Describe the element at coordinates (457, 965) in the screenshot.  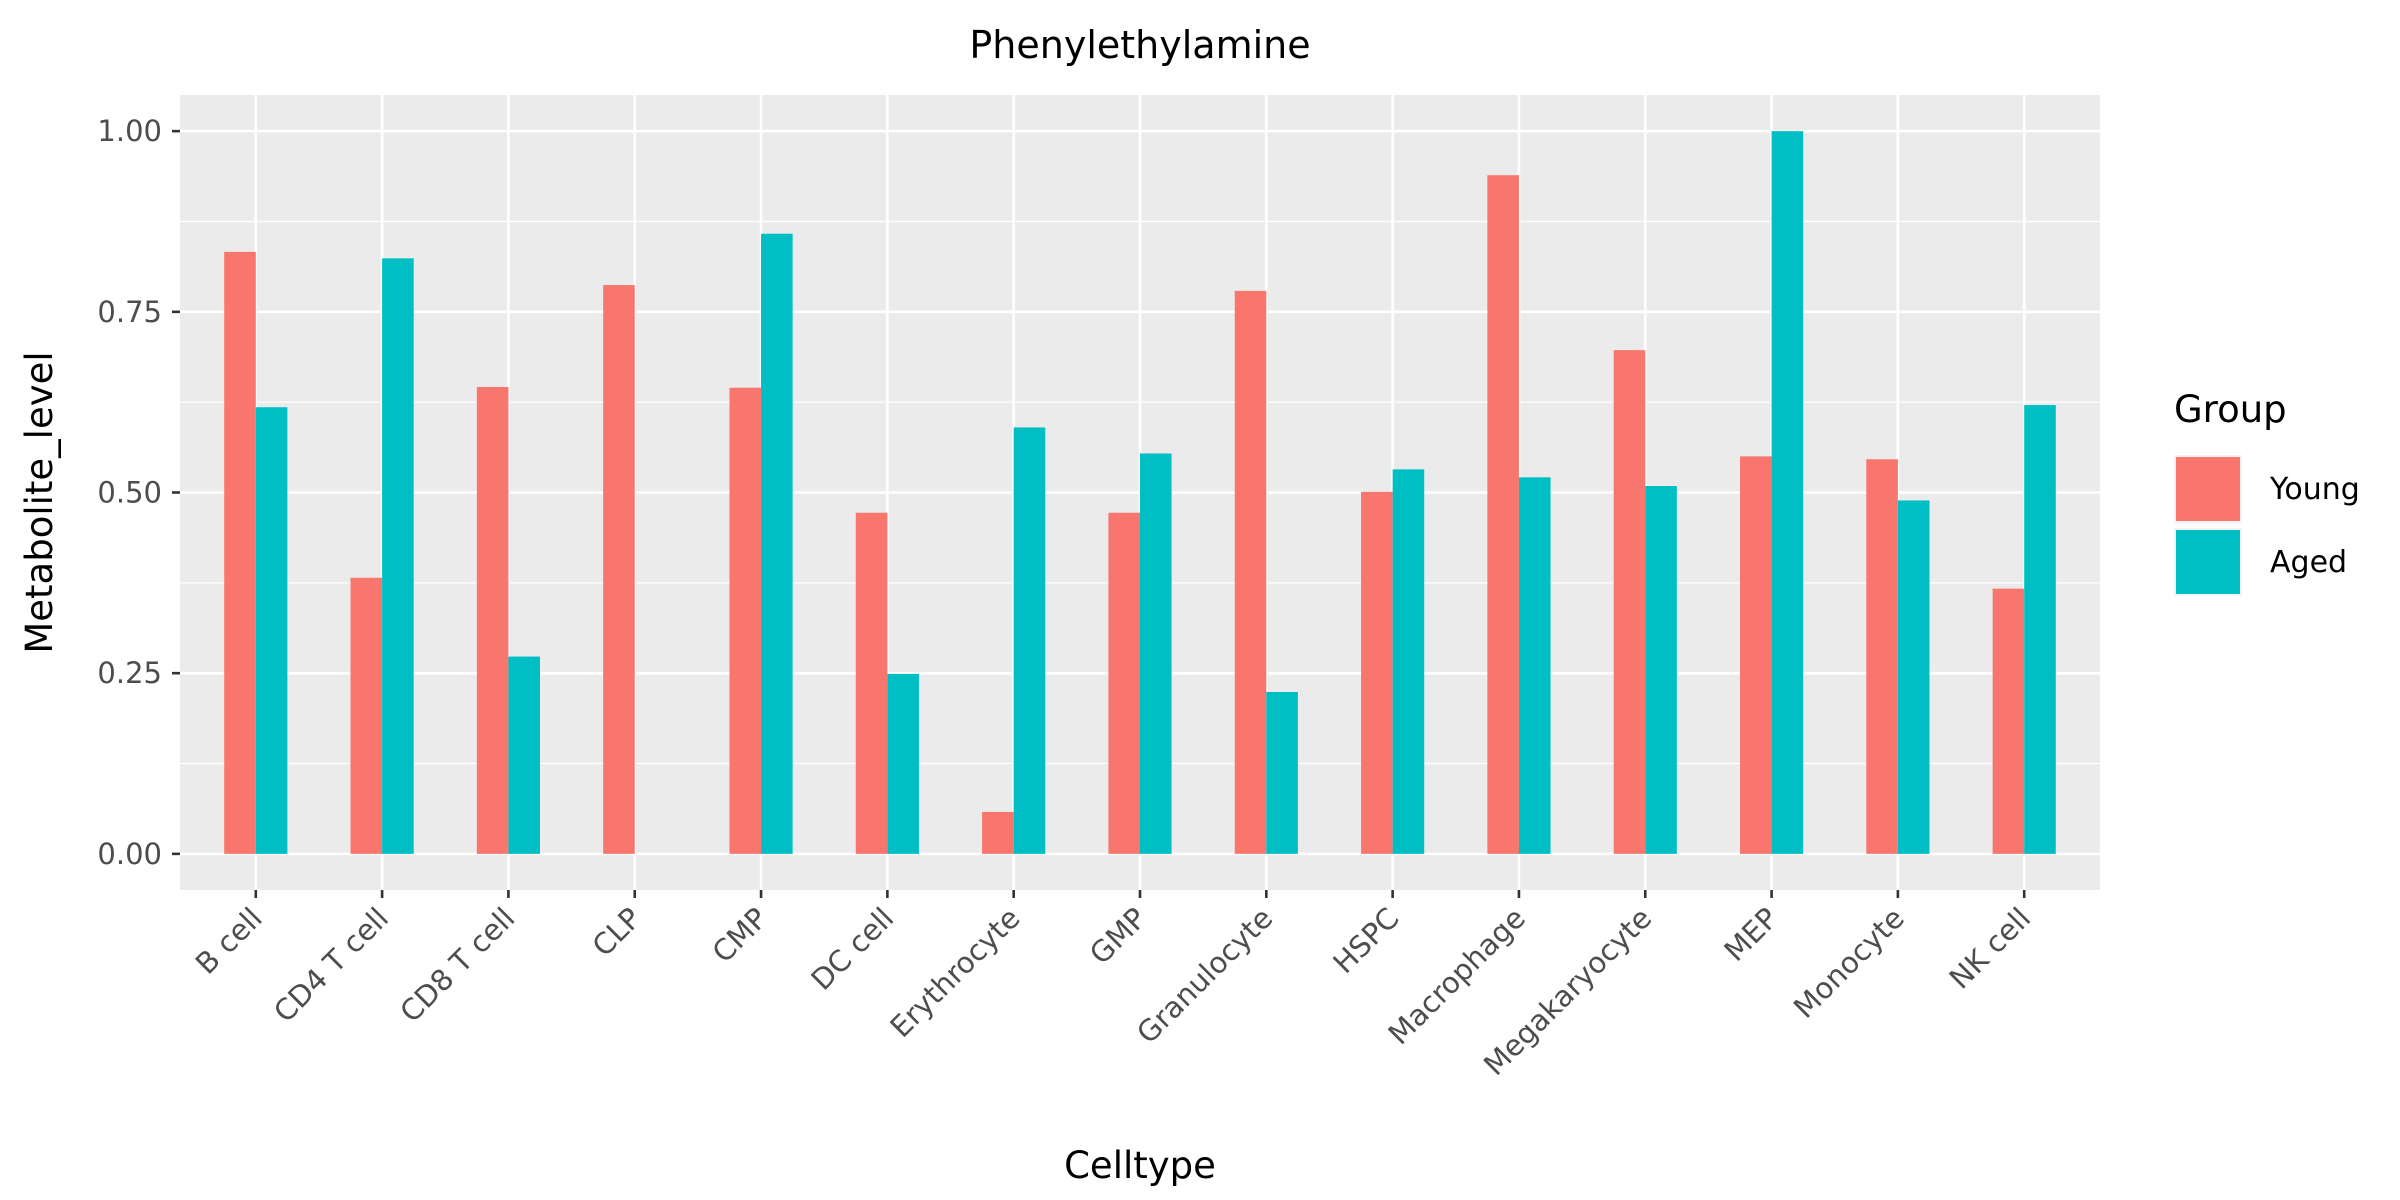
I see `x-tick-label: CD8 T cell` at that location.